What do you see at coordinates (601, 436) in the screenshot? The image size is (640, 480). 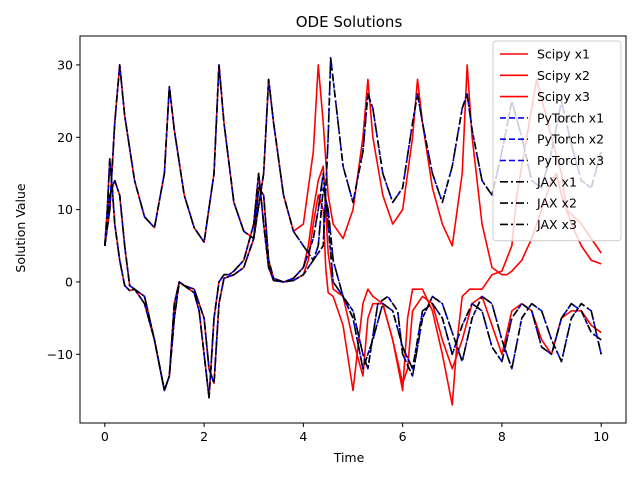 I see `x-tick-label: 10` at bounding box center [601, 436].